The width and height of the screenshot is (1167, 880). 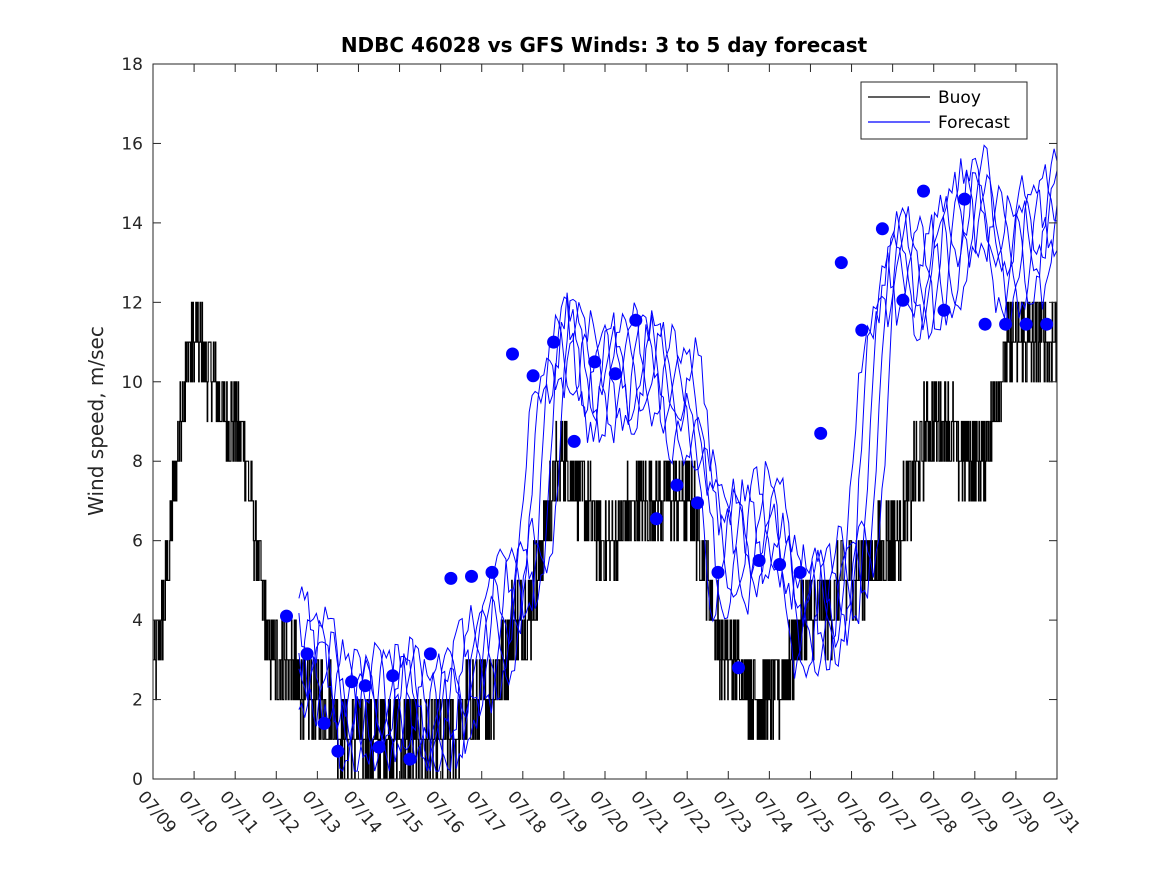 What do you see at coordinates (132, 144) in the screenshot?
I see `y-tick-label: 16` at bounding box center [132, 144].